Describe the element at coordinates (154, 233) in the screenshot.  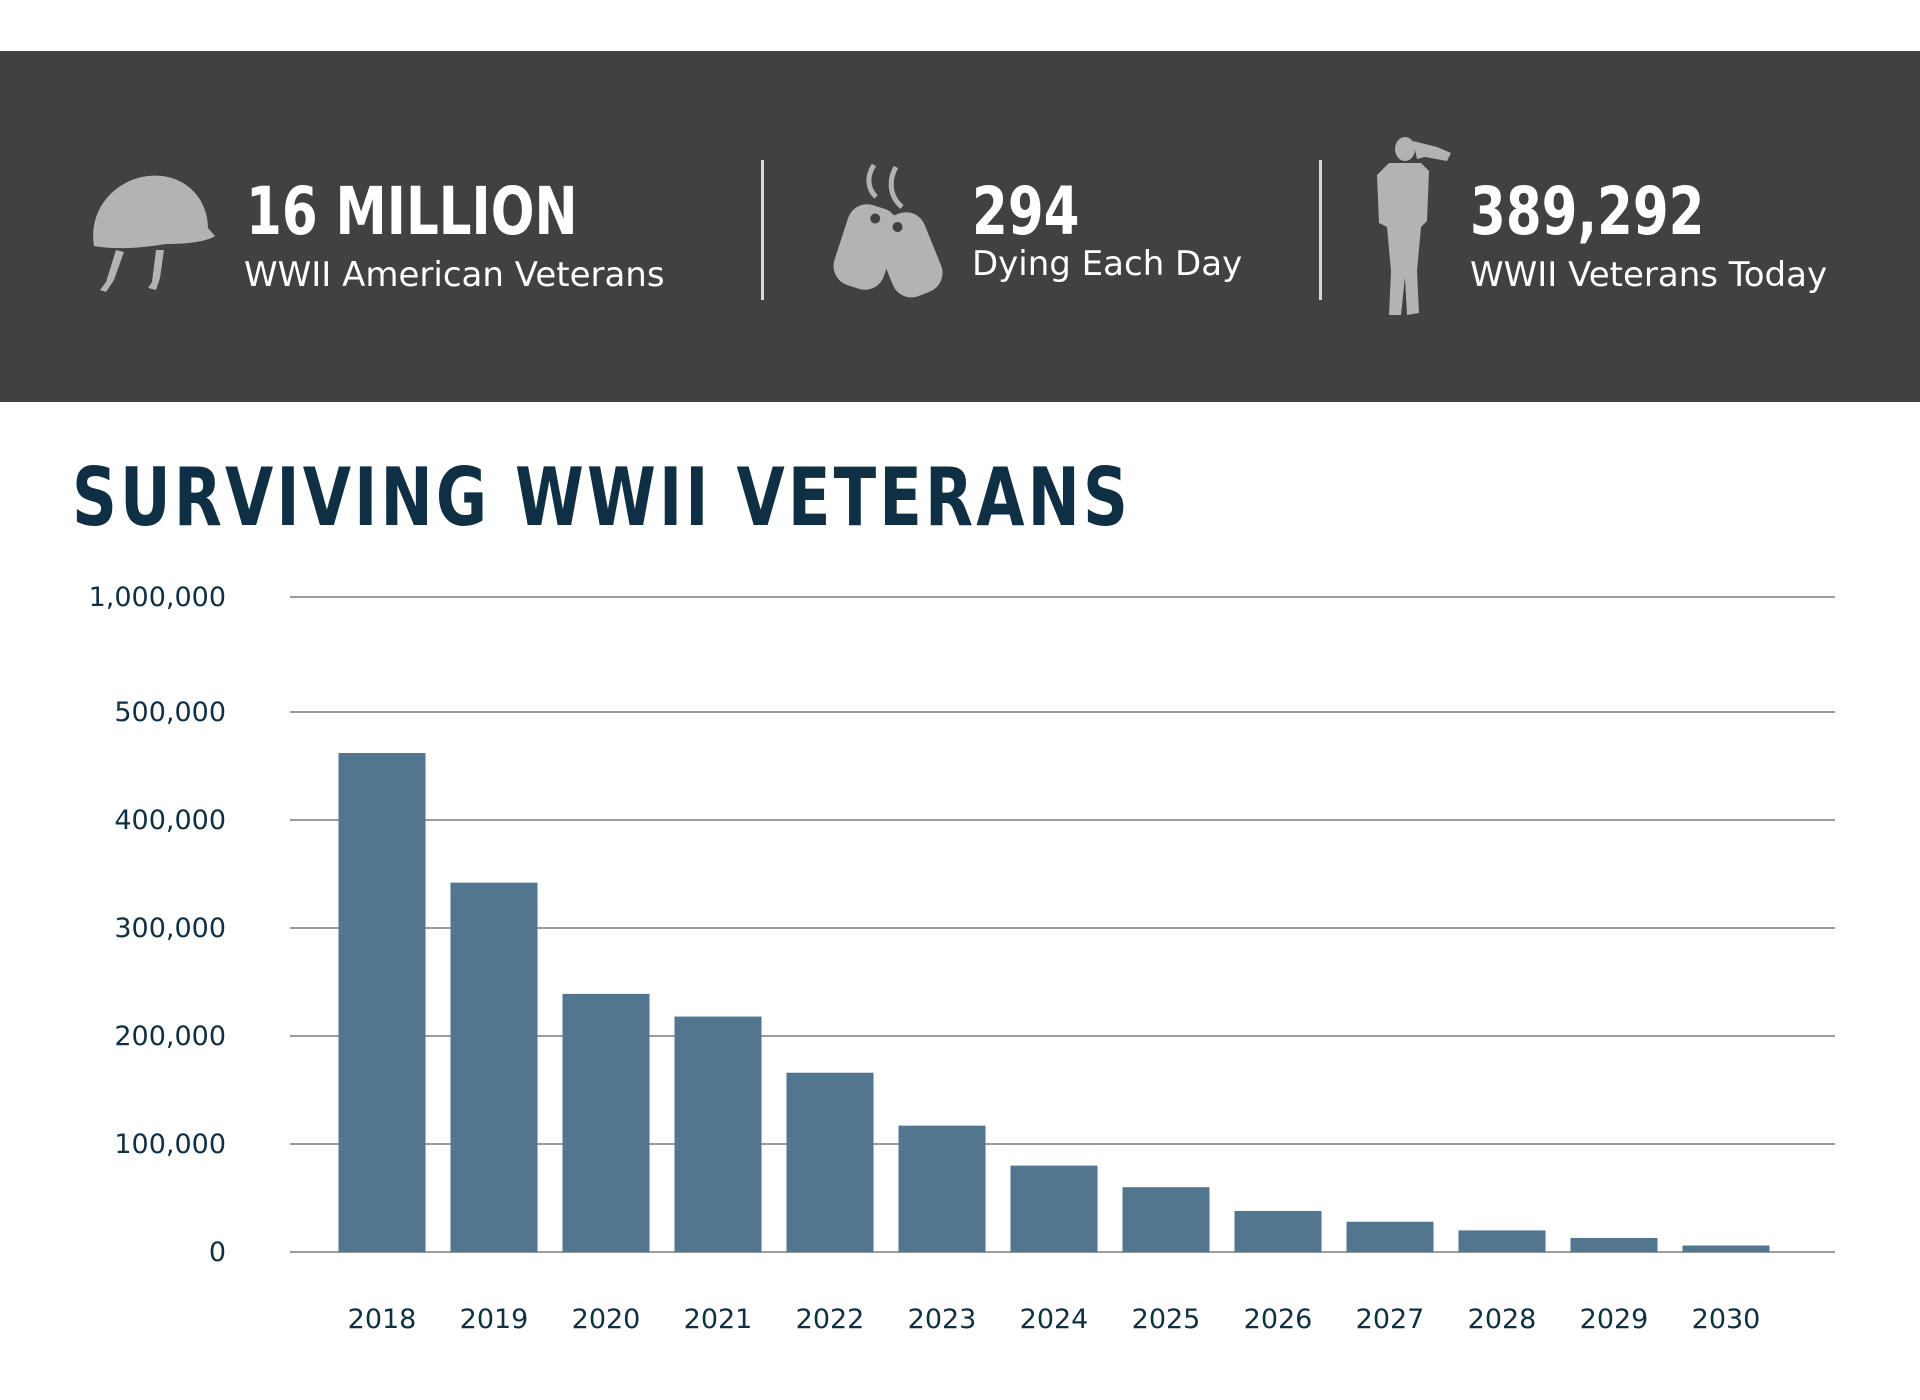
I see `helmet-icon` at that location.